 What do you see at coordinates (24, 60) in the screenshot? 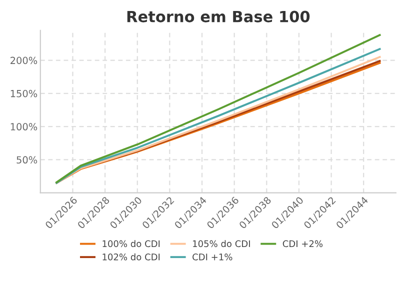
I see `y-tick-label: 200%` at bounding box center [24, 60].